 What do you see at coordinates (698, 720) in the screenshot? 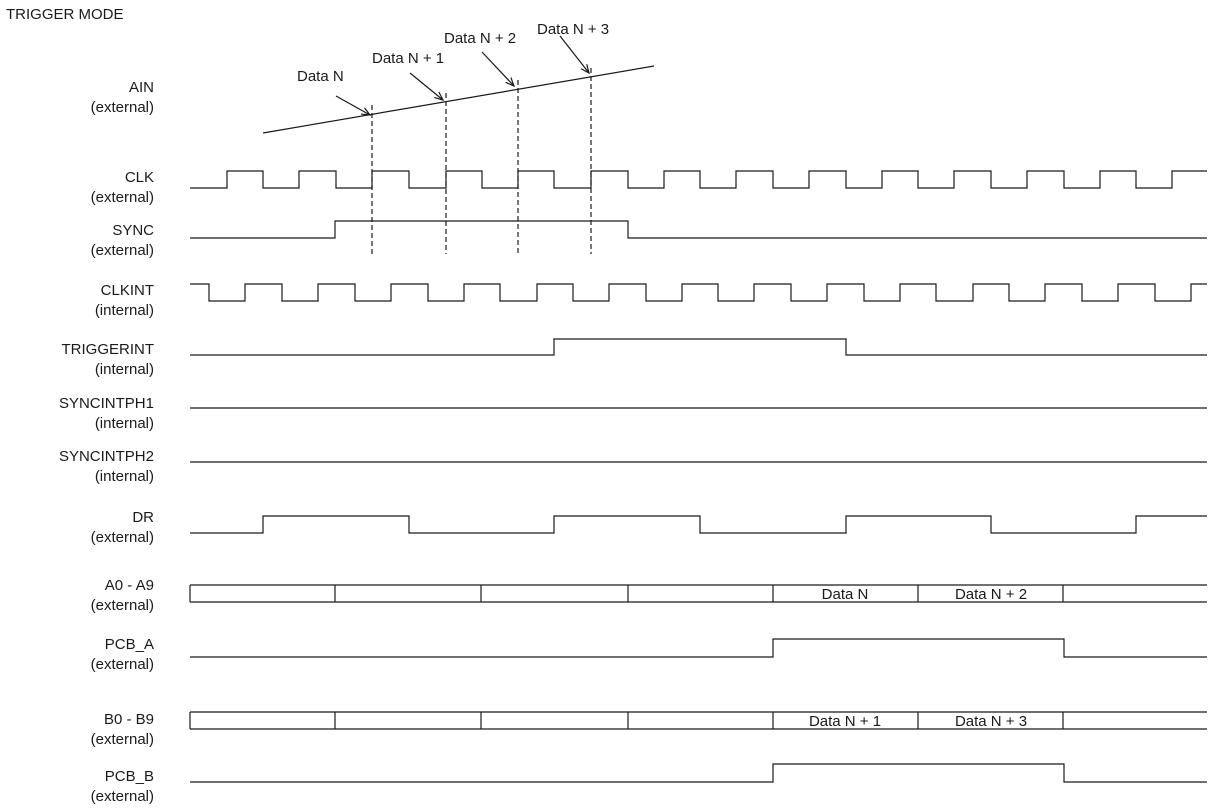
I see `b-bus-waveform` at bounding box center [698, 720].